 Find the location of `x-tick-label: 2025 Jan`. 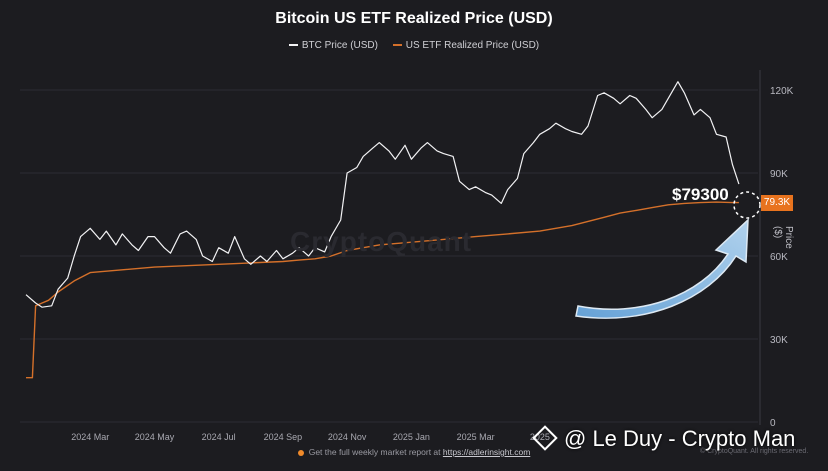

x-tick-label: 2025 Jan is located at coordinates (411, 437).